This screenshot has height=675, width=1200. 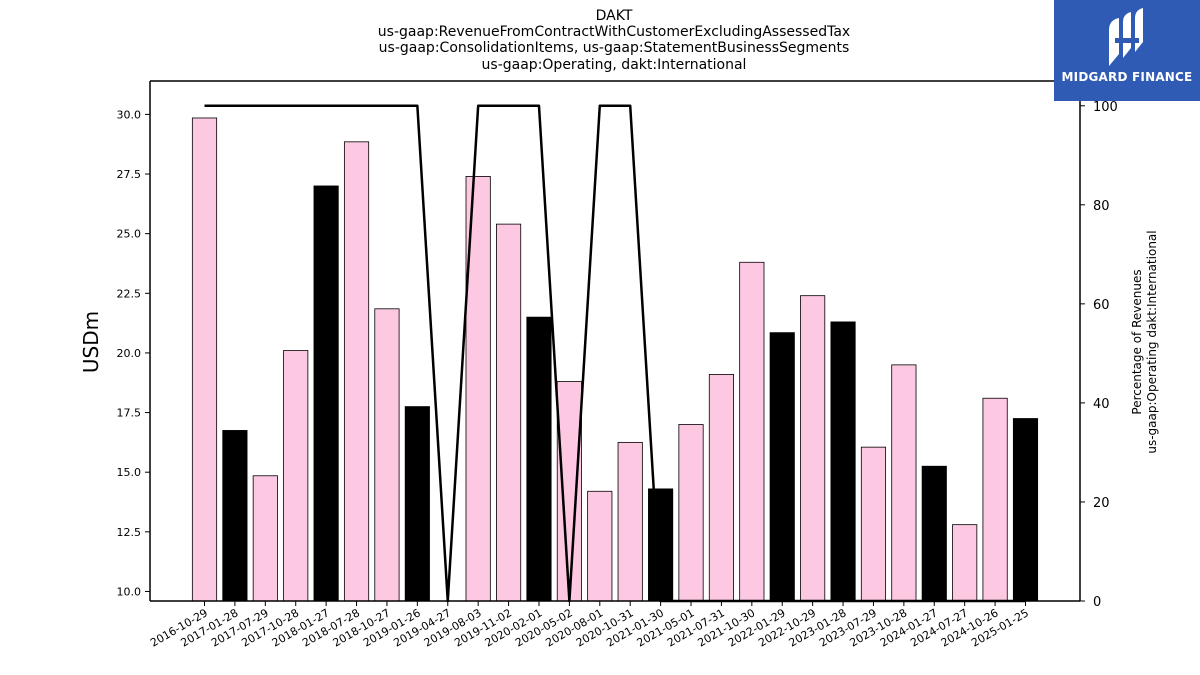 I want to click on y-axis-ticks: 10.0 12.5 15.0 17.5 20.0 22.5 25.0 27.5 30.0, so click(x=133, y=353).